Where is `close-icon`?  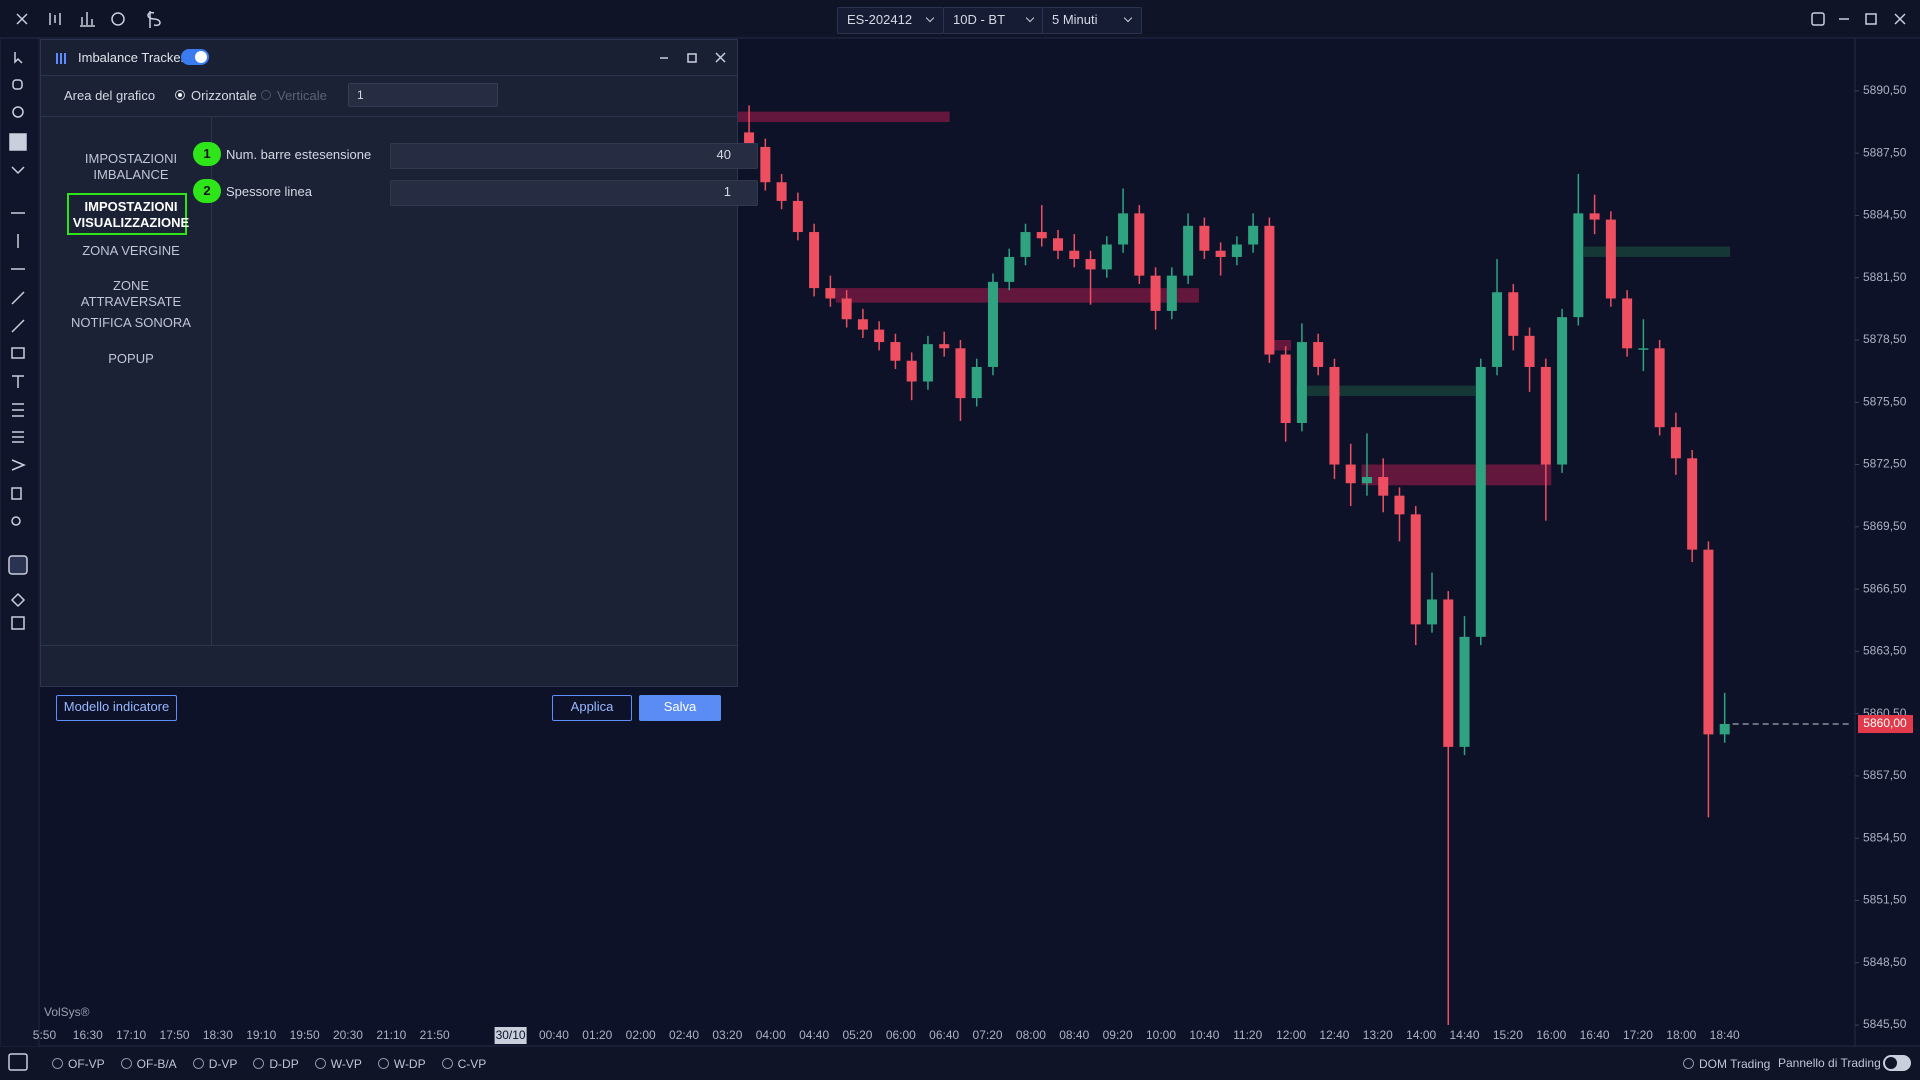
close-icon is located at coordinates (22, 19).